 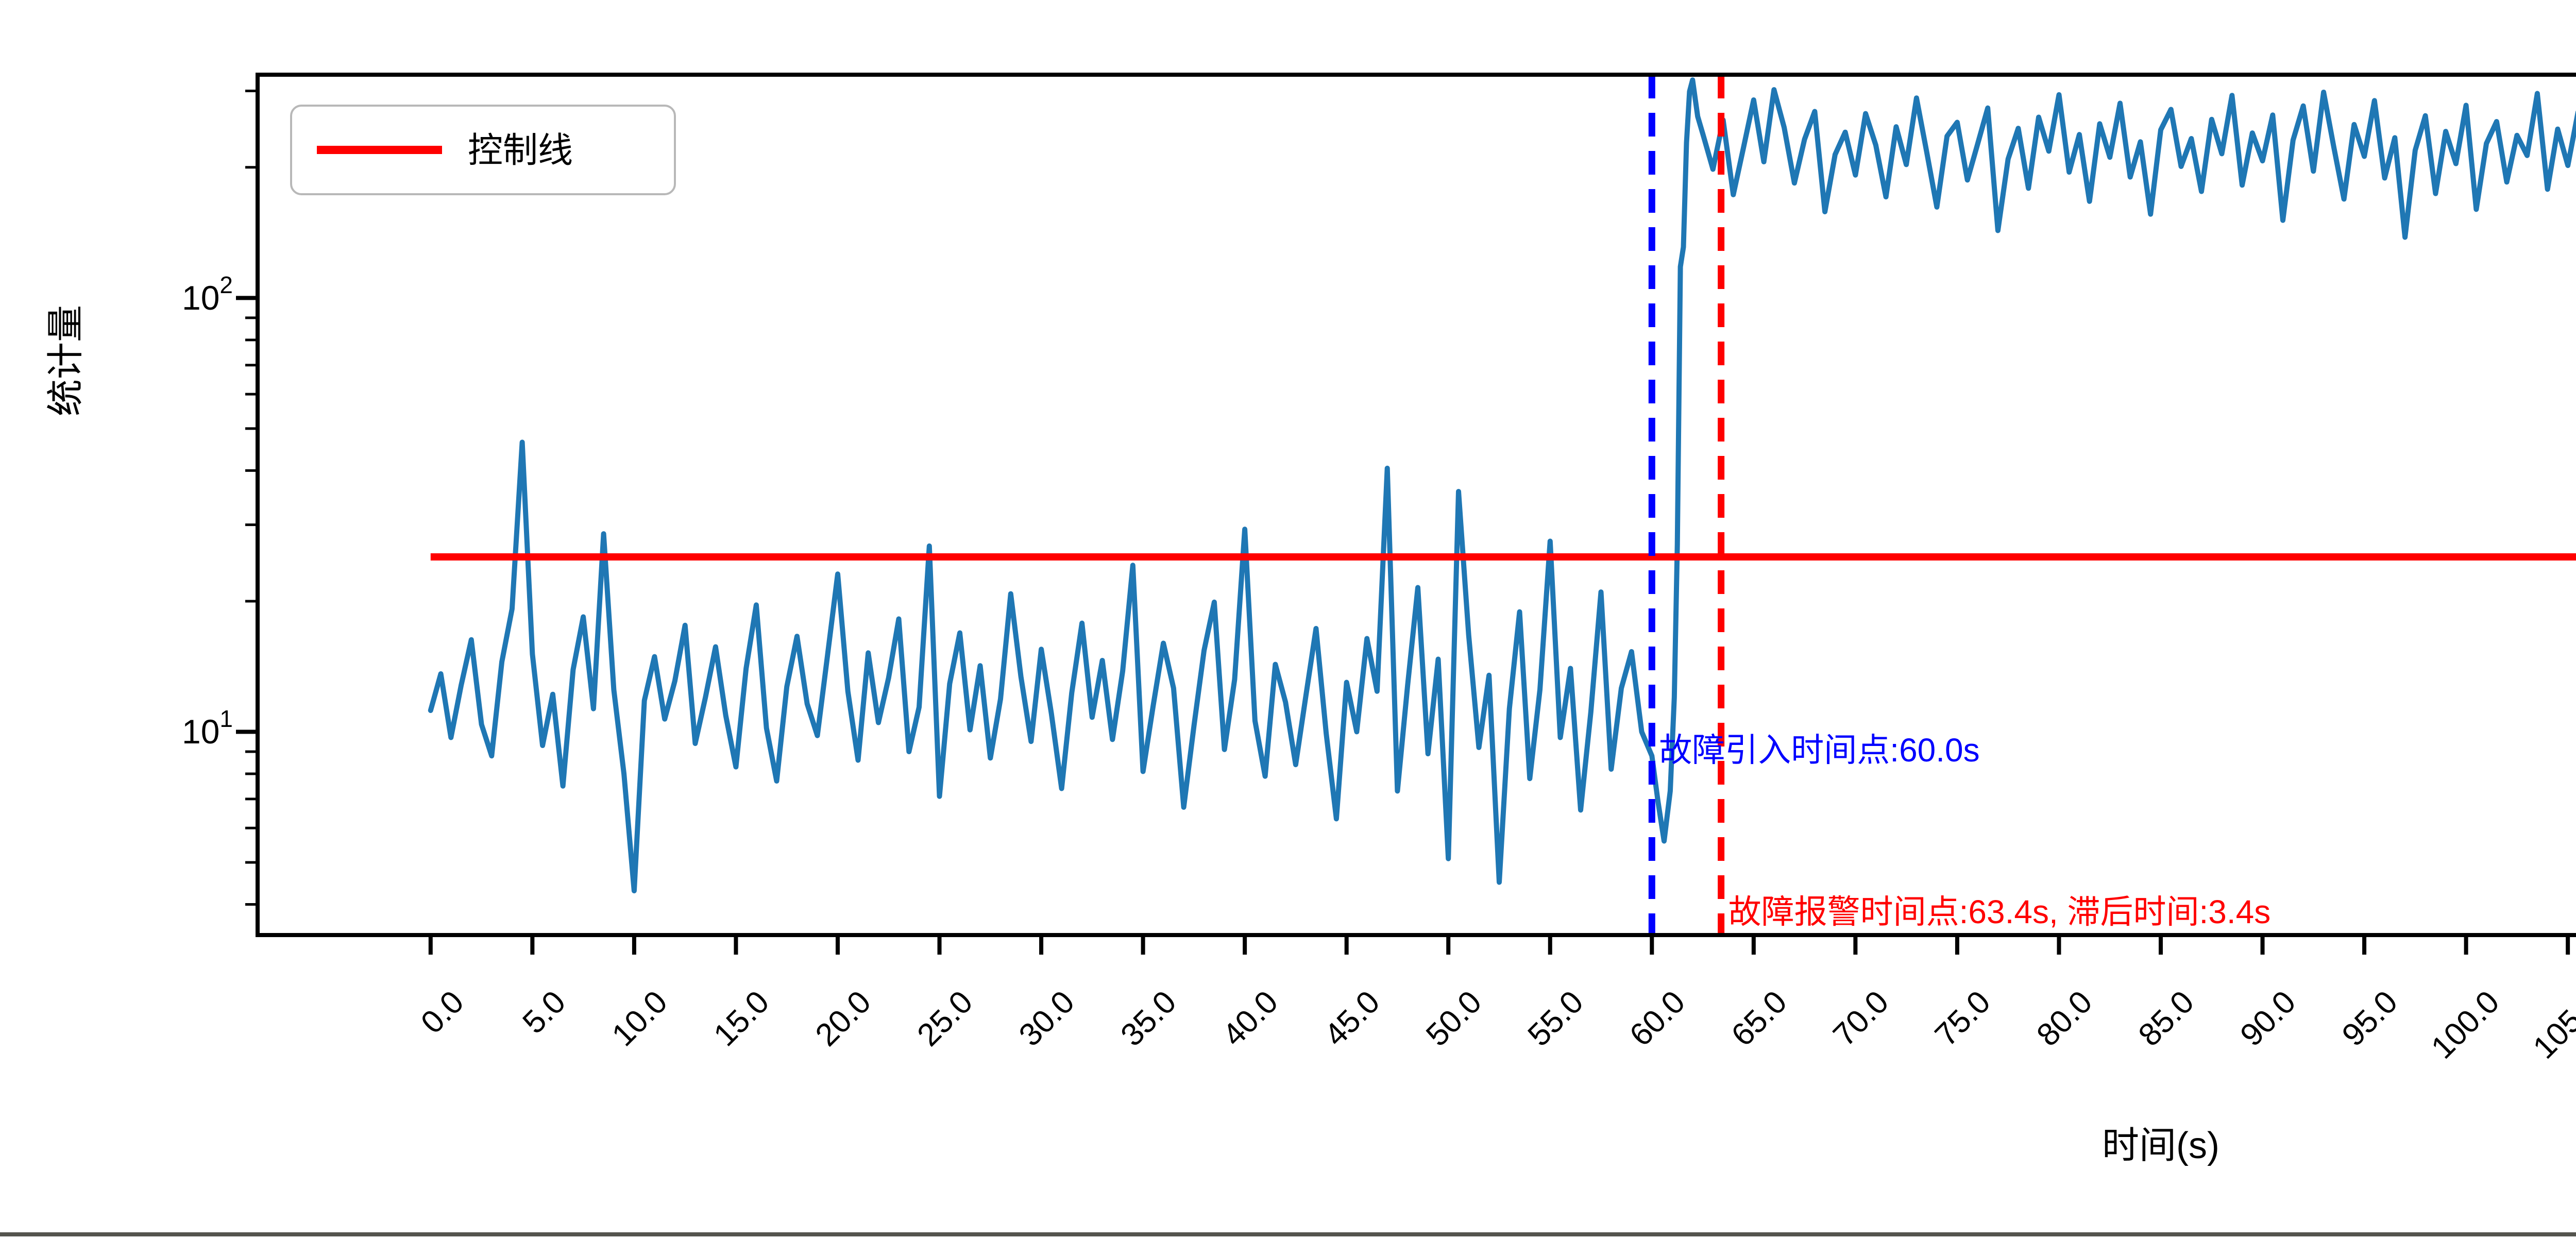 I want to click on x-tick-label: 85.0, so click(x=2166, y=1018).